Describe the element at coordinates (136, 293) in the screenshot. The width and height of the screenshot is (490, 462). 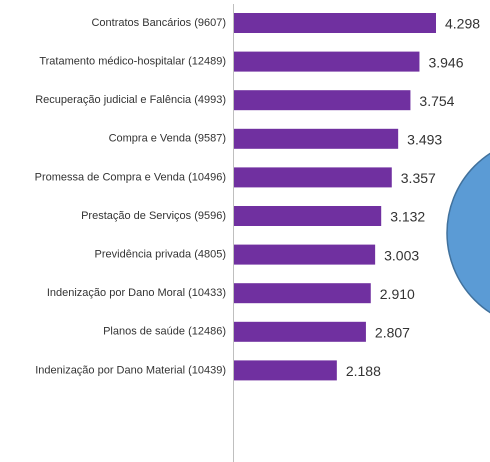
I see `category-label: Indenização por Dano Moral (10433)` at that location.